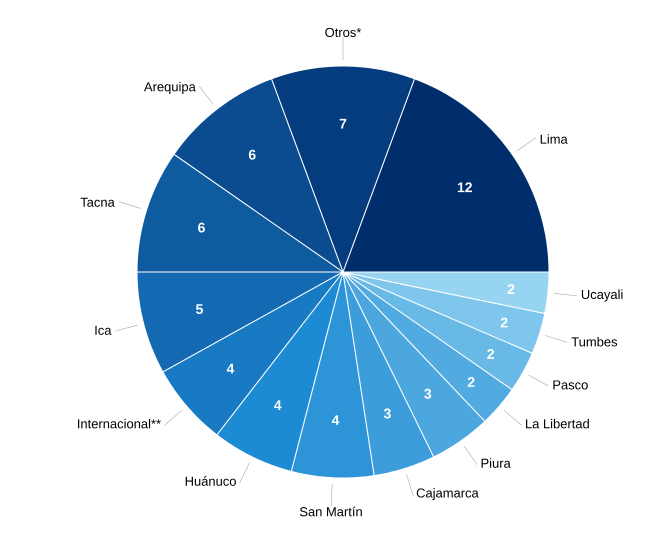 This screenshot has height=542, width=656. Describe the element at coordinates (602, 296) in the screenshot. I see `slice-label: Ucayali` at that location.